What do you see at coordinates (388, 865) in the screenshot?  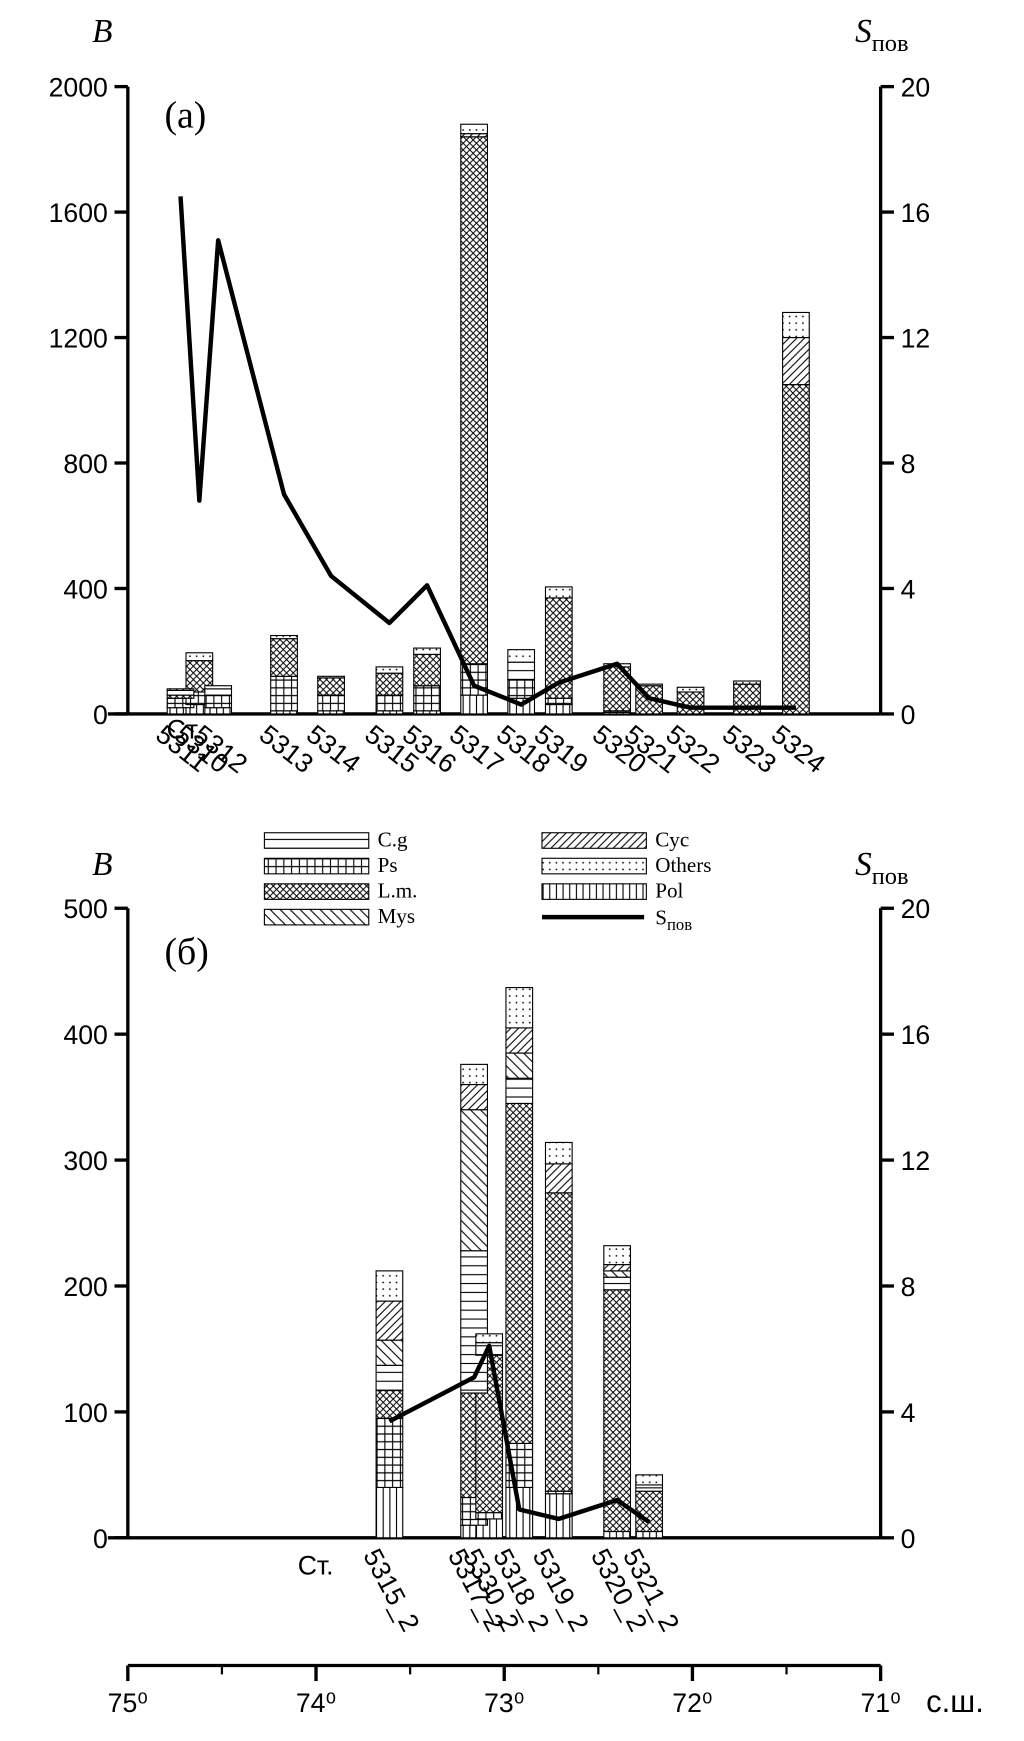 I see `legend-label: Ps` at bounding box center [388, 865].